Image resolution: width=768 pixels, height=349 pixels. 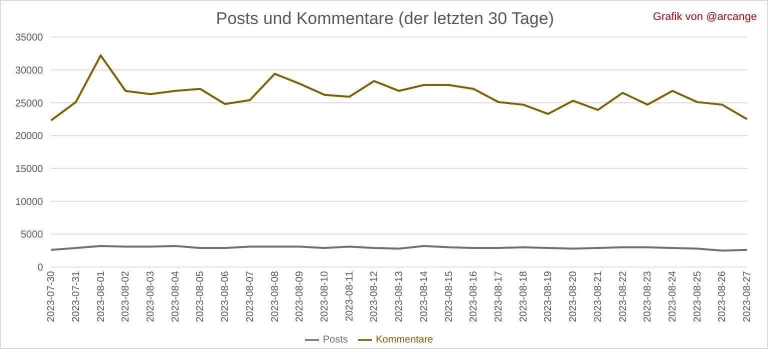 What do you see at coordinates (704, 17) in the screenshot?
I see `text: Grafik von @arcange` at bounding box center [704, 17].